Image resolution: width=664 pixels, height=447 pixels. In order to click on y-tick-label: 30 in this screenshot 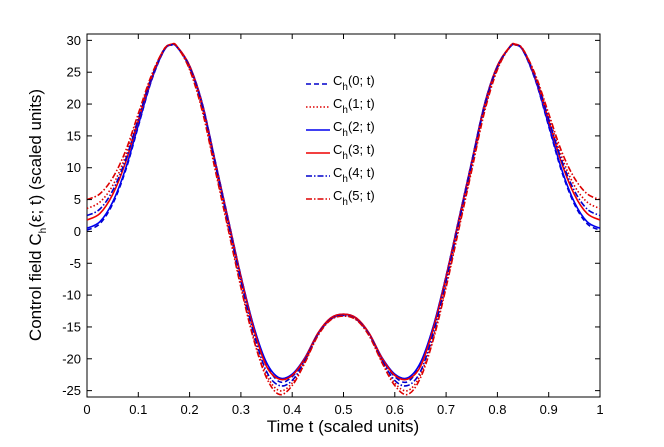, I will do `click(74, 40)`.